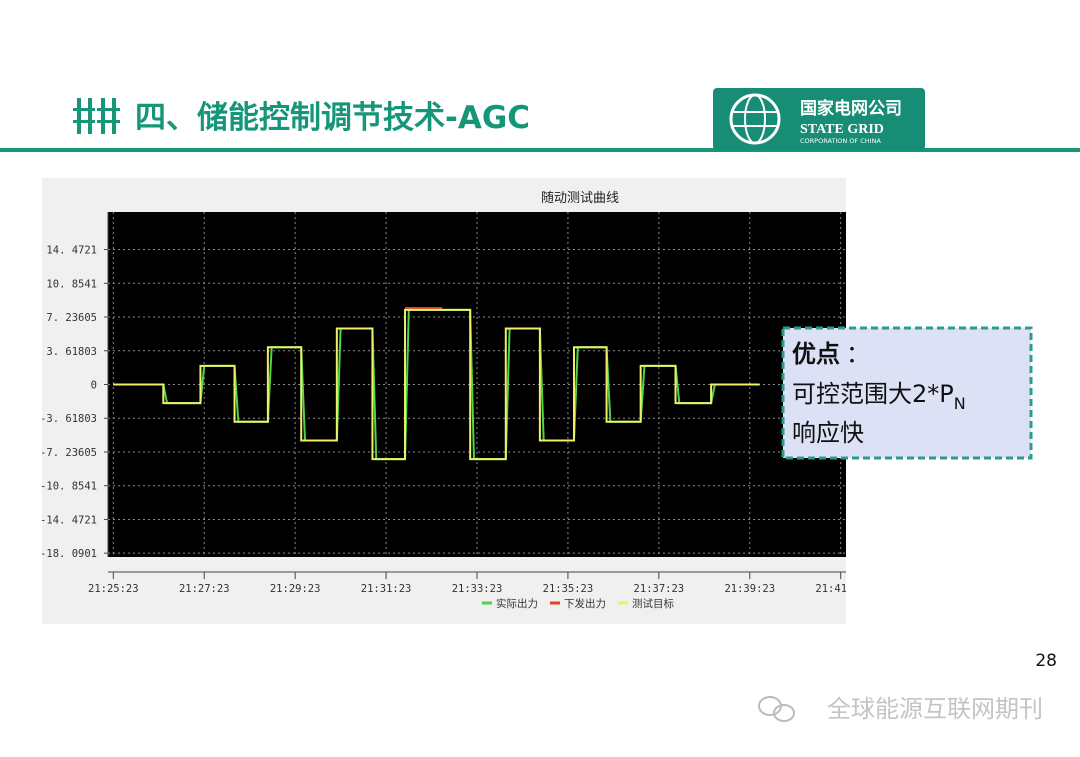 The height and width of the screenshot is (757, 1080). Describe the element at coordinates (71, 284) in the screenshot. I see `y-tick-label: 10. 8541` at that location.